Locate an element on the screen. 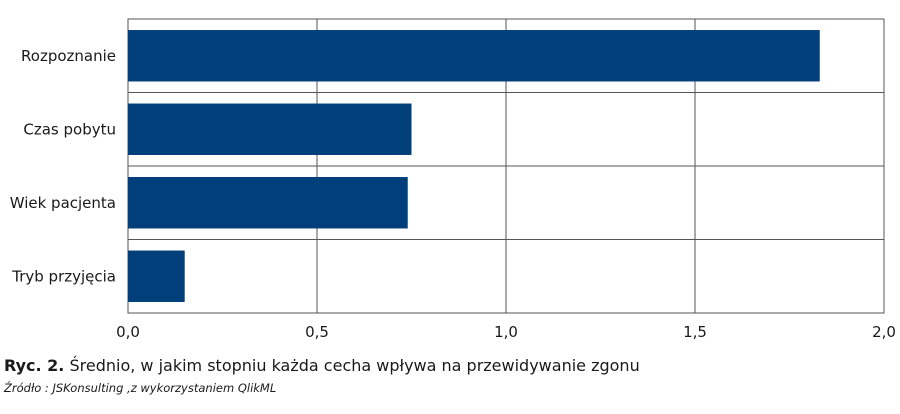  category-label: Czas pobytu is located at coordinates (69, 129).